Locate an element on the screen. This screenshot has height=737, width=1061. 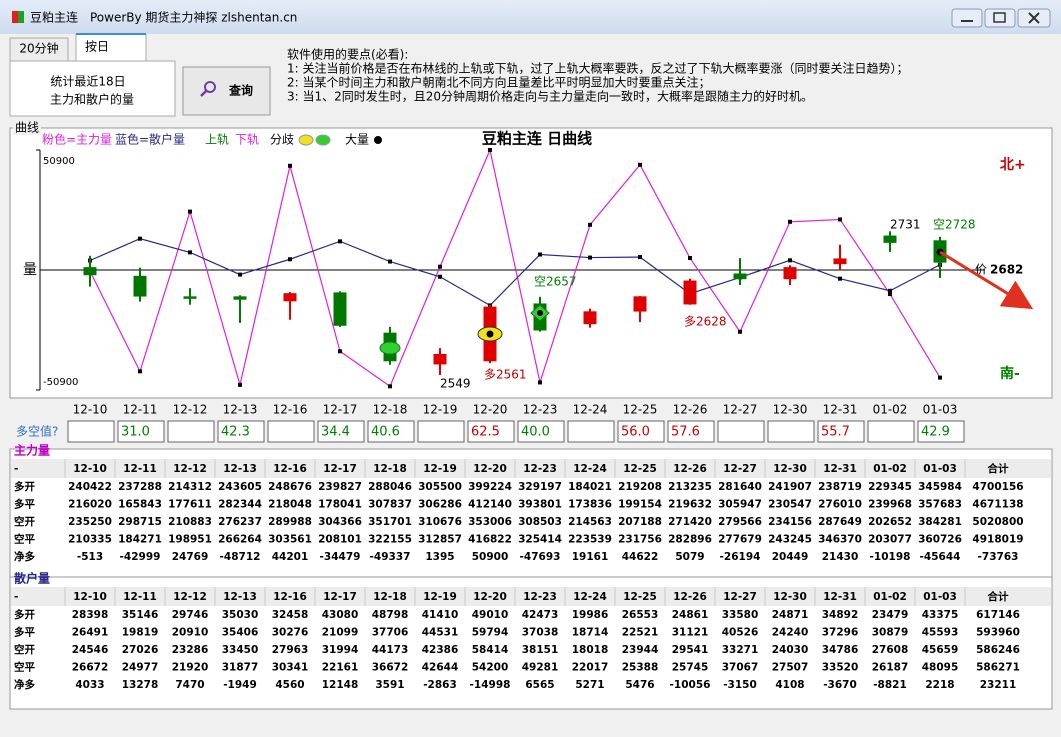
table-cell: 13278 is located at coordinates (140, 685).